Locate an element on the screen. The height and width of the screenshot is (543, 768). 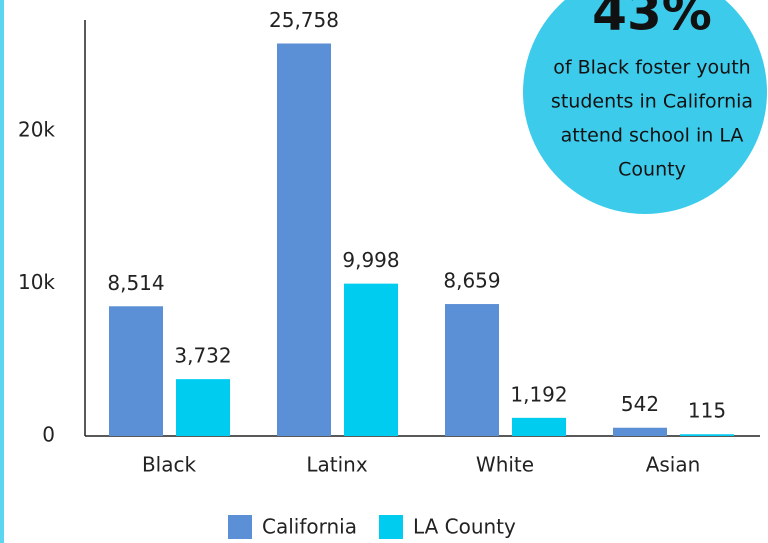
value-label: 8,514 is located at coordinates (135, 283).